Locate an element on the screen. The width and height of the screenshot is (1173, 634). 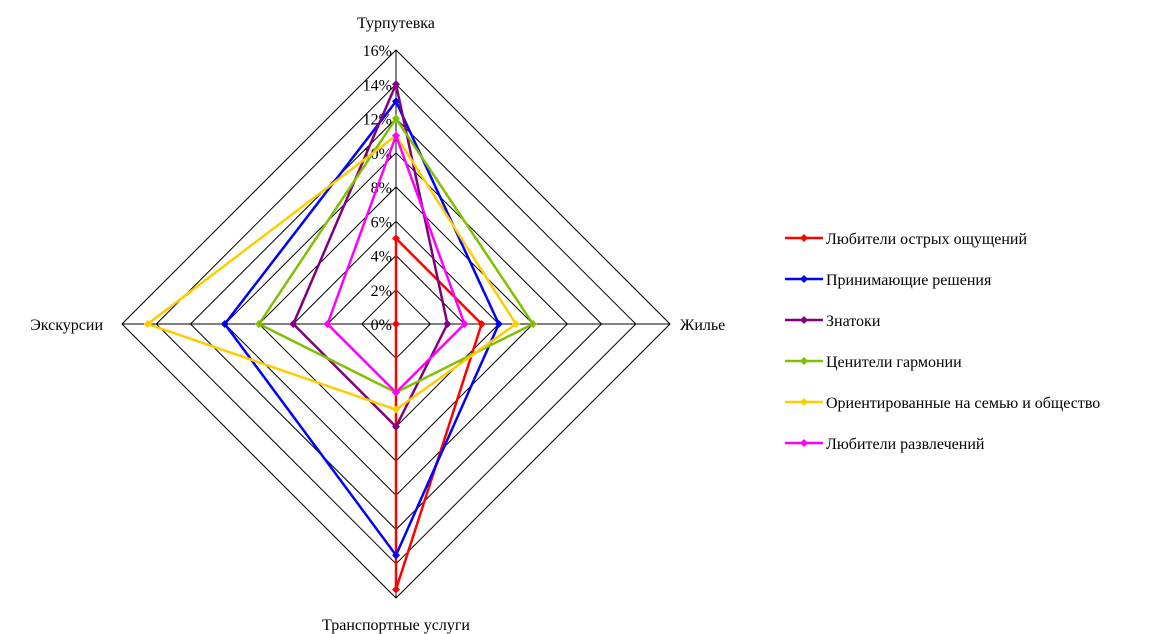
legend-item: Любители развлечений is located at coordinates (885, 444).